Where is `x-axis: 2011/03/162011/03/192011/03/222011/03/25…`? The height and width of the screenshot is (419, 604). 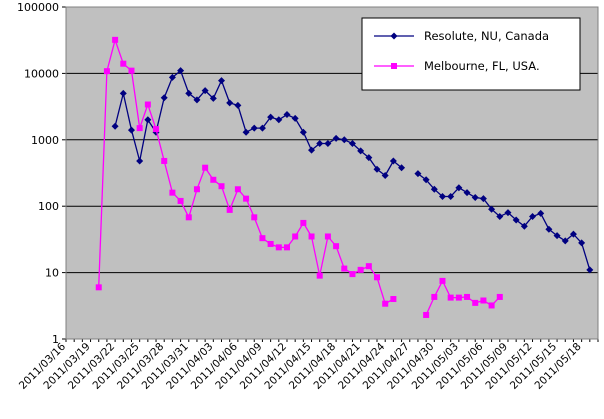 x-axis: 2011/03/162011/03/192011/03/222011/03/25… is located at coordinates (308, 365).